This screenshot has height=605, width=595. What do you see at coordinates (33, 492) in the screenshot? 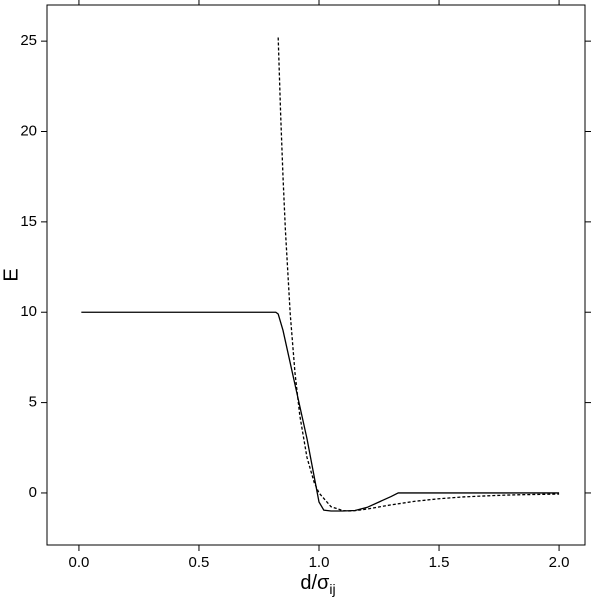
I see `y-tick-label: 0` at bounding box center [33, 492].